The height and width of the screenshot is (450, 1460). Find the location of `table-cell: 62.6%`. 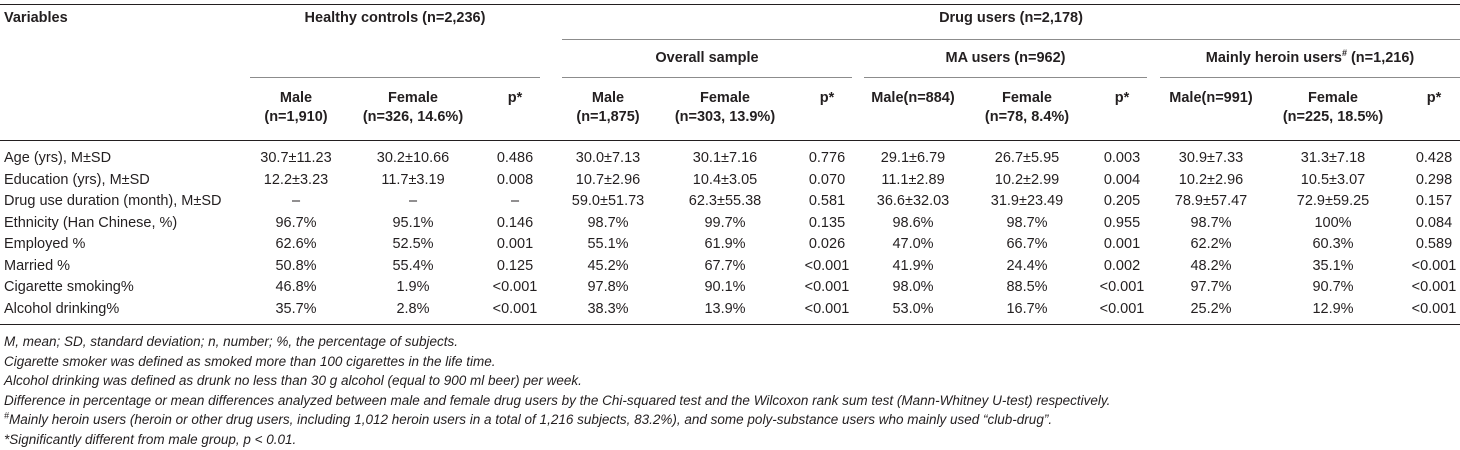

table-cell: 62.6% is located at coordinates (296, 244).